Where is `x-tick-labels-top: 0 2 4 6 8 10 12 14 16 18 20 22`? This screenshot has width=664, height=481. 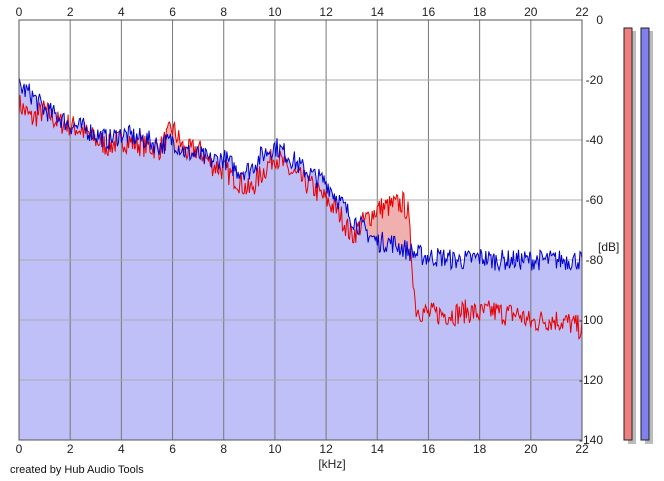
x-tick-labels-top: 0 2 4 6 8 10 12 14 16 18 20 22 is located at coordinates (302, 12).